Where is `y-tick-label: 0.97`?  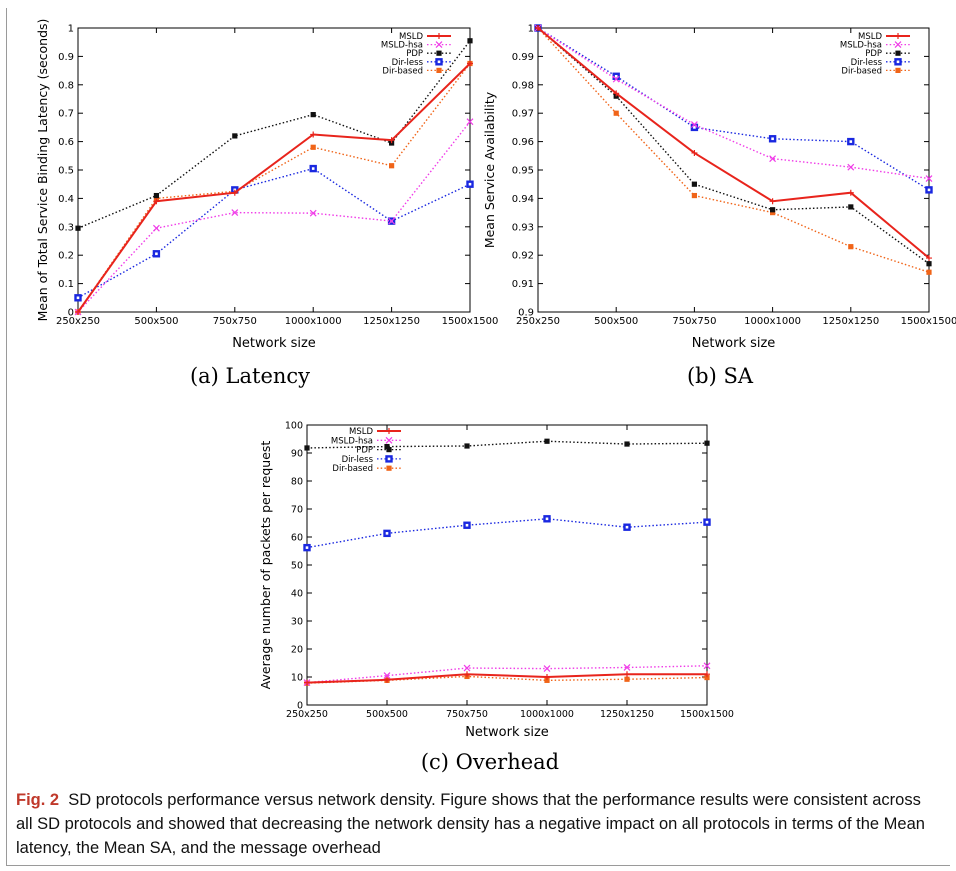
y-tick-label: 0.97 is located at coordinates (523, 114).